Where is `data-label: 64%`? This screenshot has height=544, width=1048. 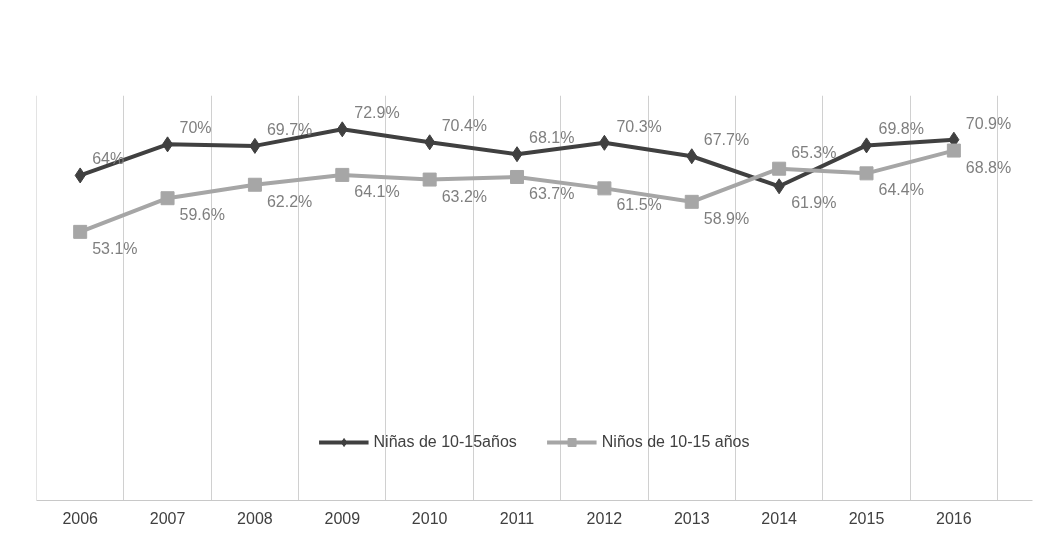 data-label: 64% is located at coordinates (108, 159).